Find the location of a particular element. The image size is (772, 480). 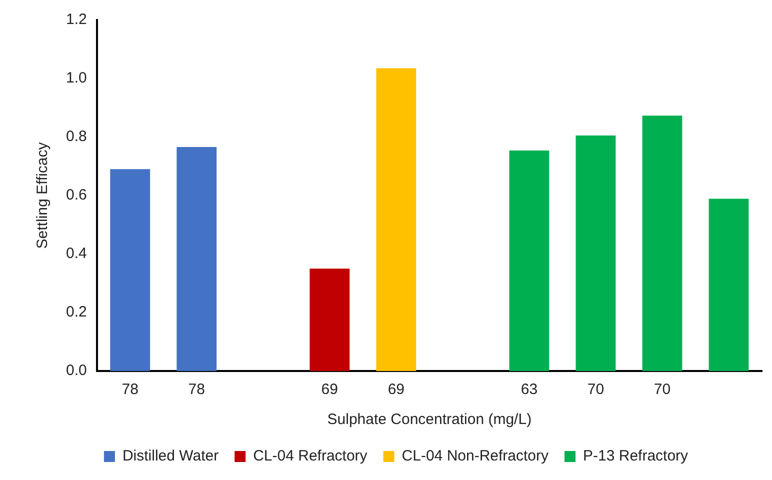

x-axis-title: Sulphate Concentration (mg/L) is located at coordinates (429, 419).